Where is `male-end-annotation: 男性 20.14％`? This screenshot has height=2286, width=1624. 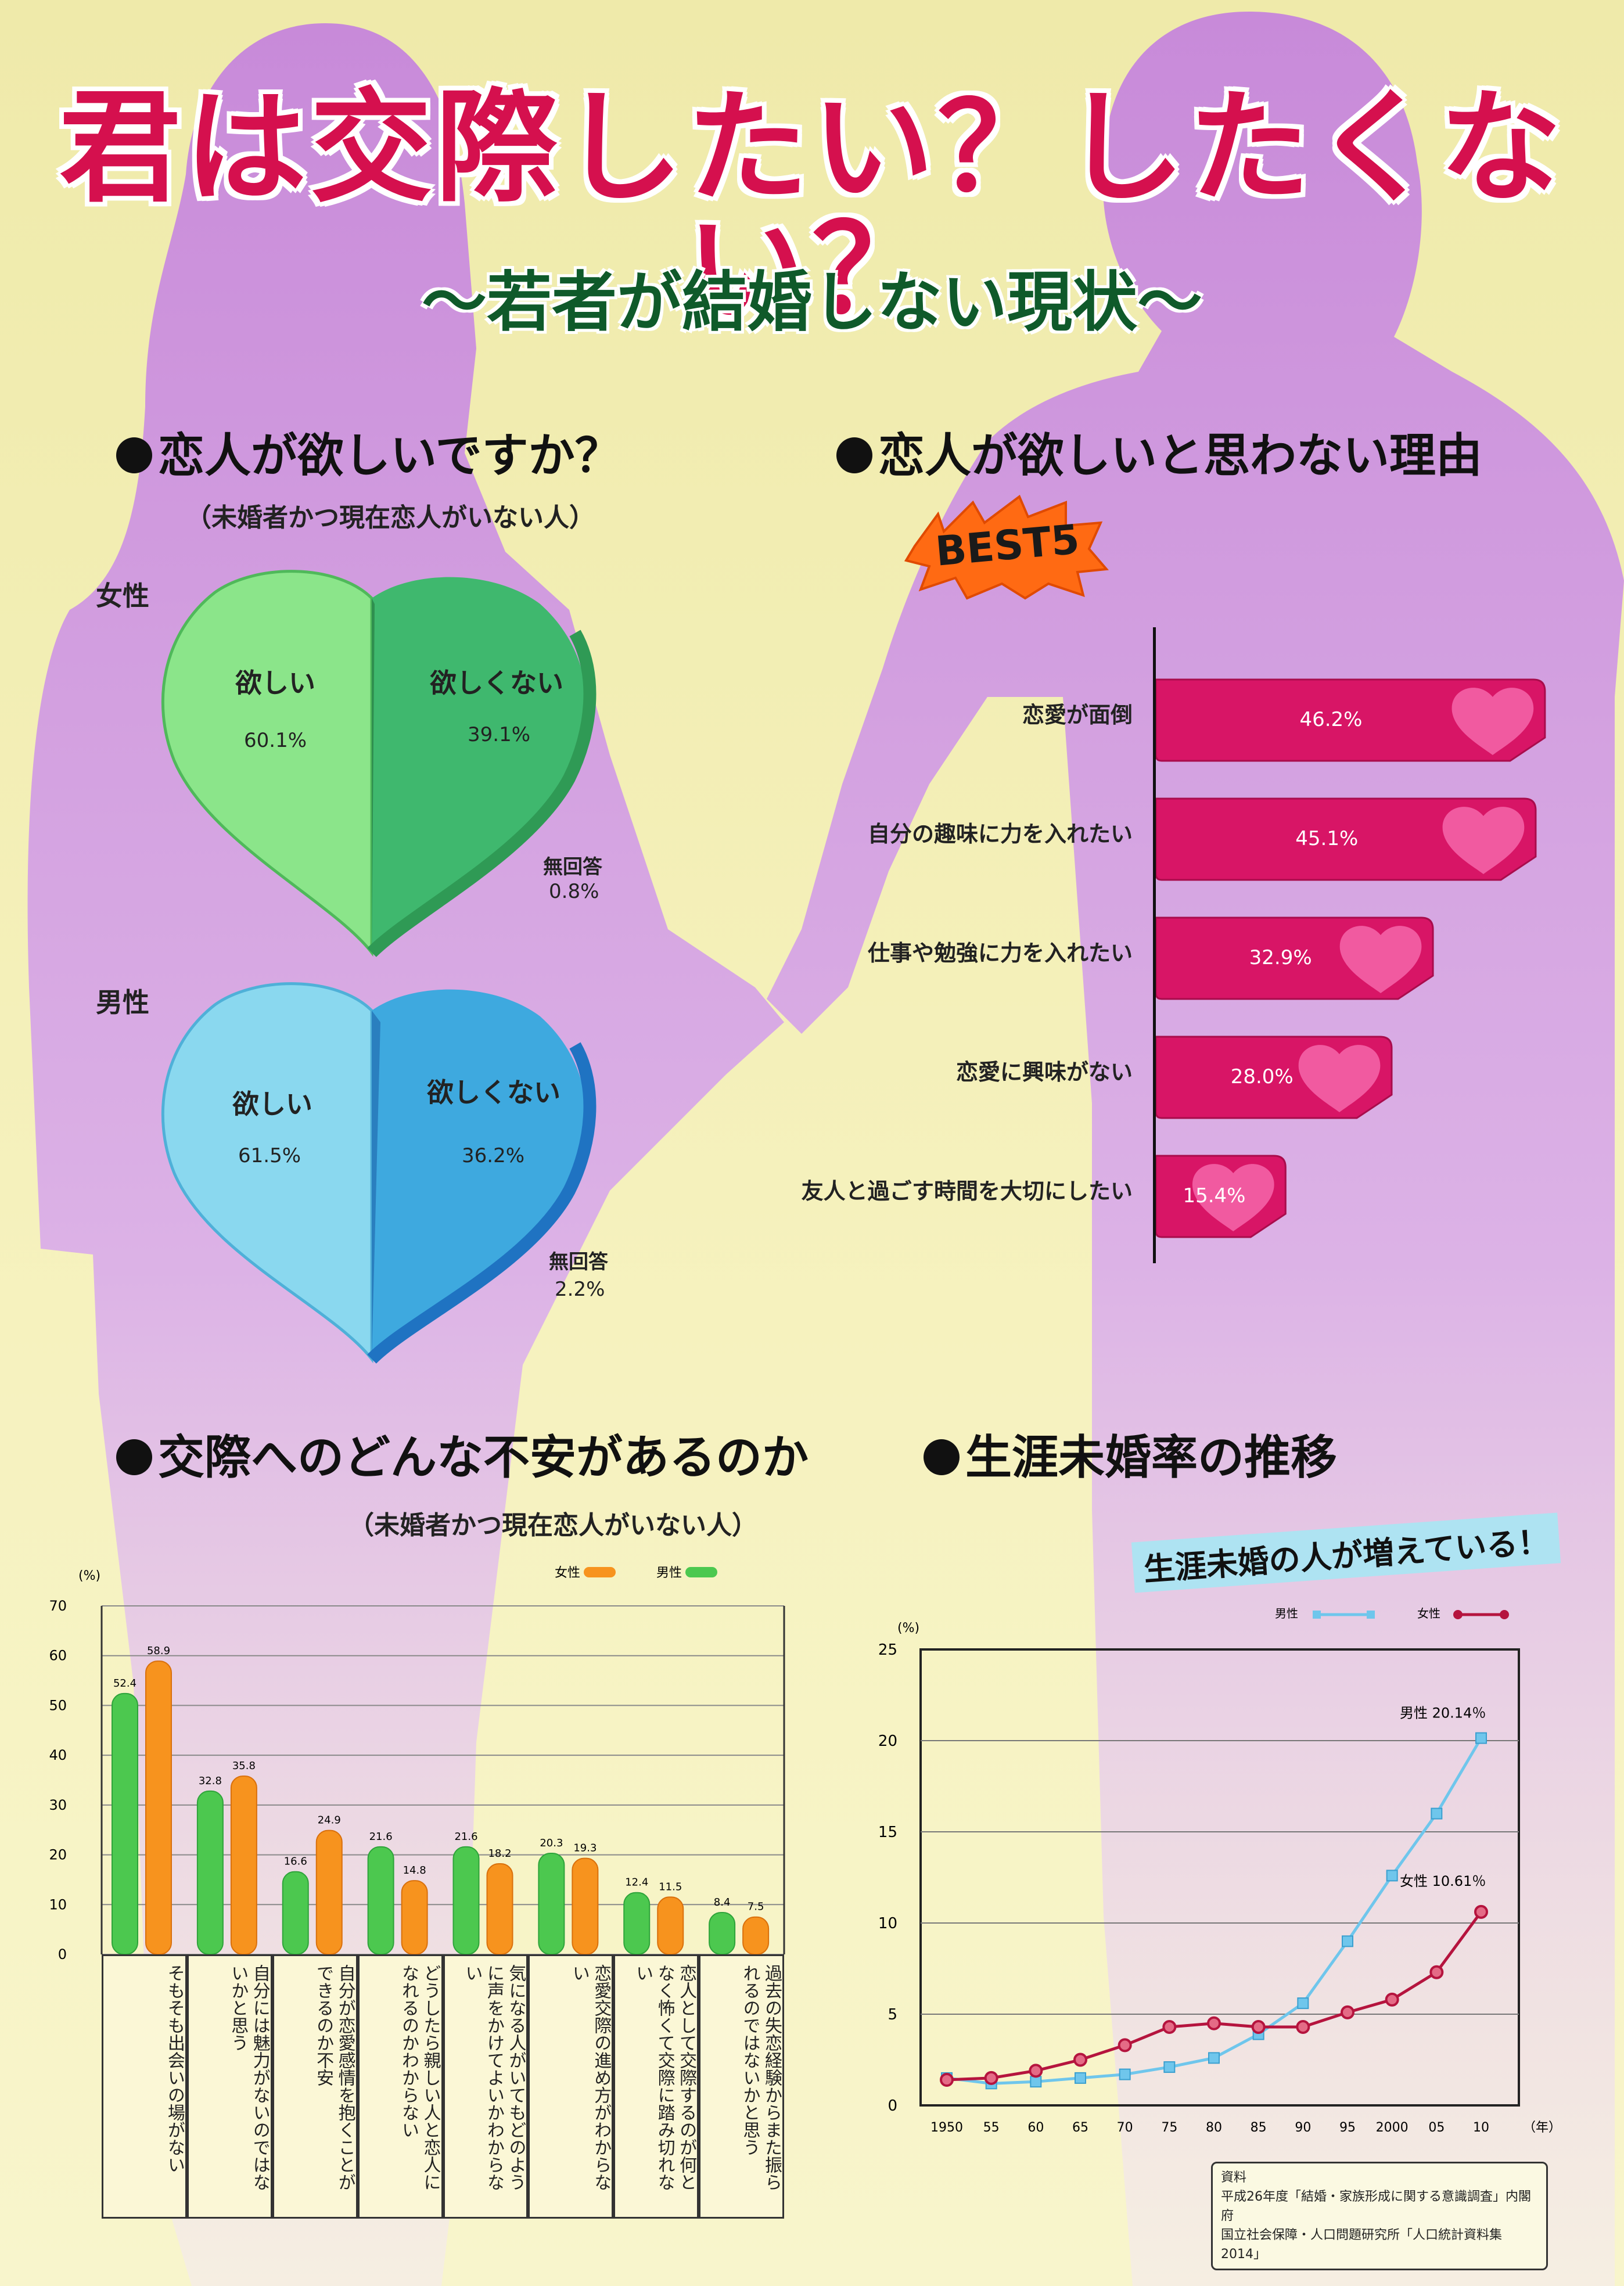 male-end-annotation: 男性 20.14％ is located at coordinates (1443, 1713).